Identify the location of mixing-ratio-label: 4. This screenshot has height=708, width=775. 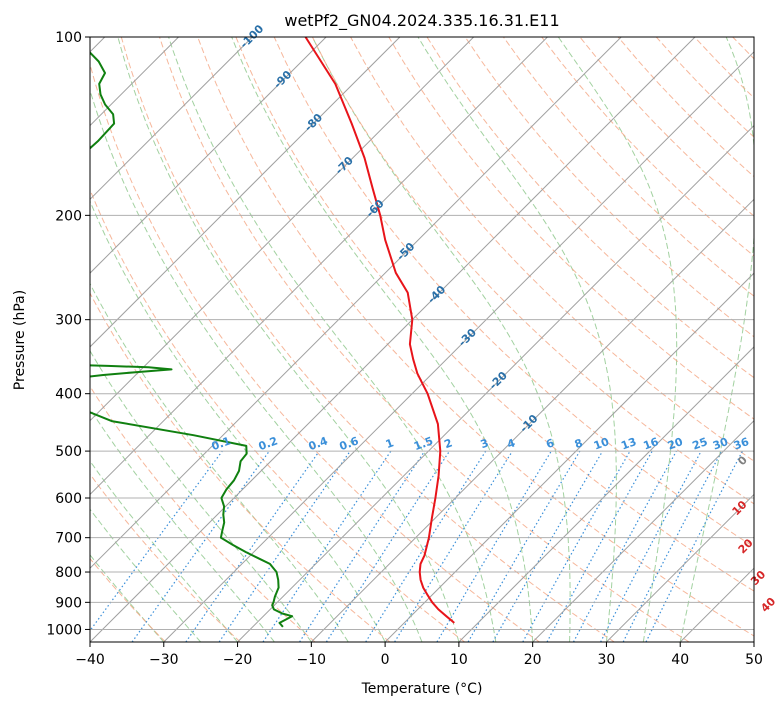
(511, 443).